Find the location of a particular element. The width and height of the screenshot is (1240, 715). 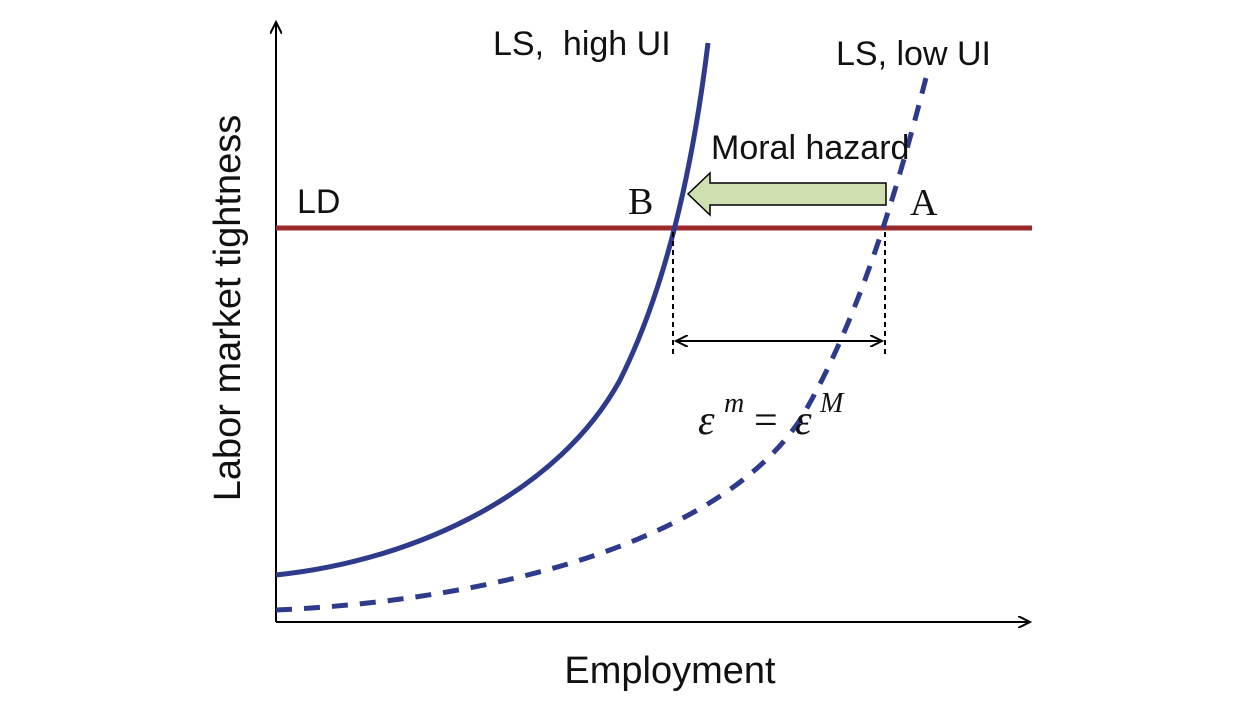

moral-hazard-arrow is located at coordinates (786, 194).